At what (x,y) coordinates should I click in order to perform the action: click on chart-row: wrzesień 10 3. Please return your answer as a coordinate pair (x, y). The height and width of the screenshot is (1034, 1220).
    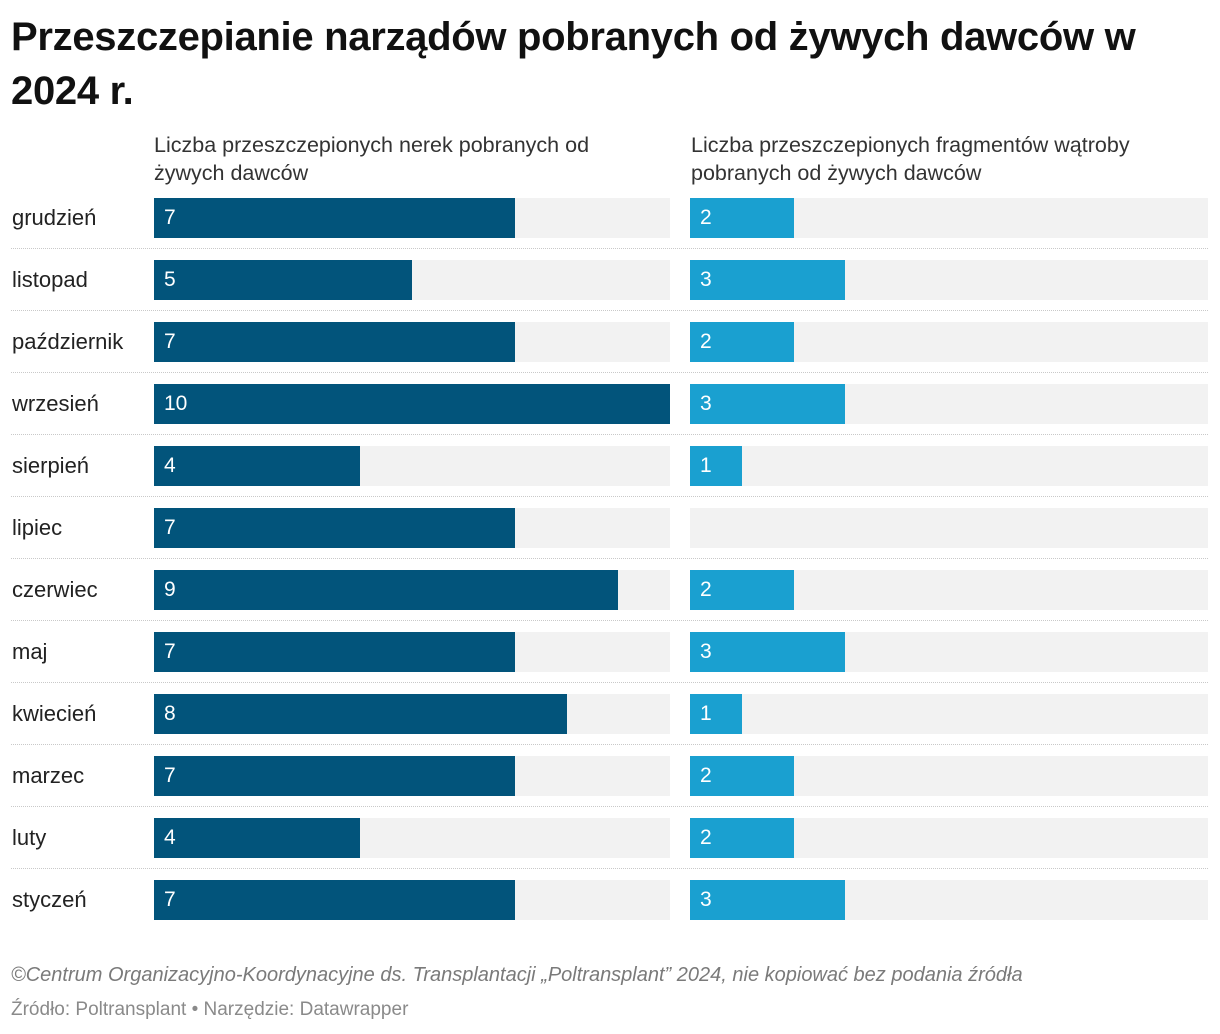
    Looking at the image, I should click on (610, 415).